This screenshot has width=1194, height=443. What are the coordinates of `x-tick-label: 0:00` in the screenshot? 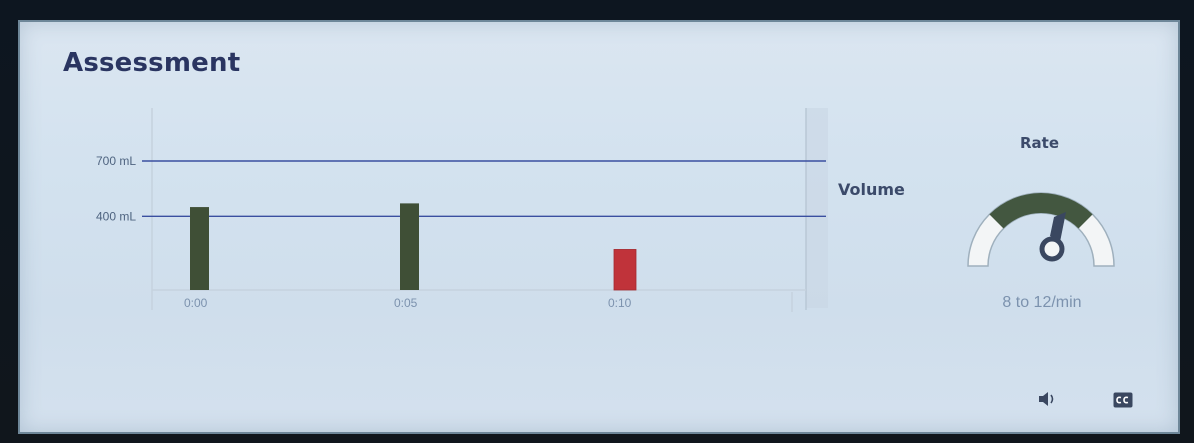 It's located at (196, 303).